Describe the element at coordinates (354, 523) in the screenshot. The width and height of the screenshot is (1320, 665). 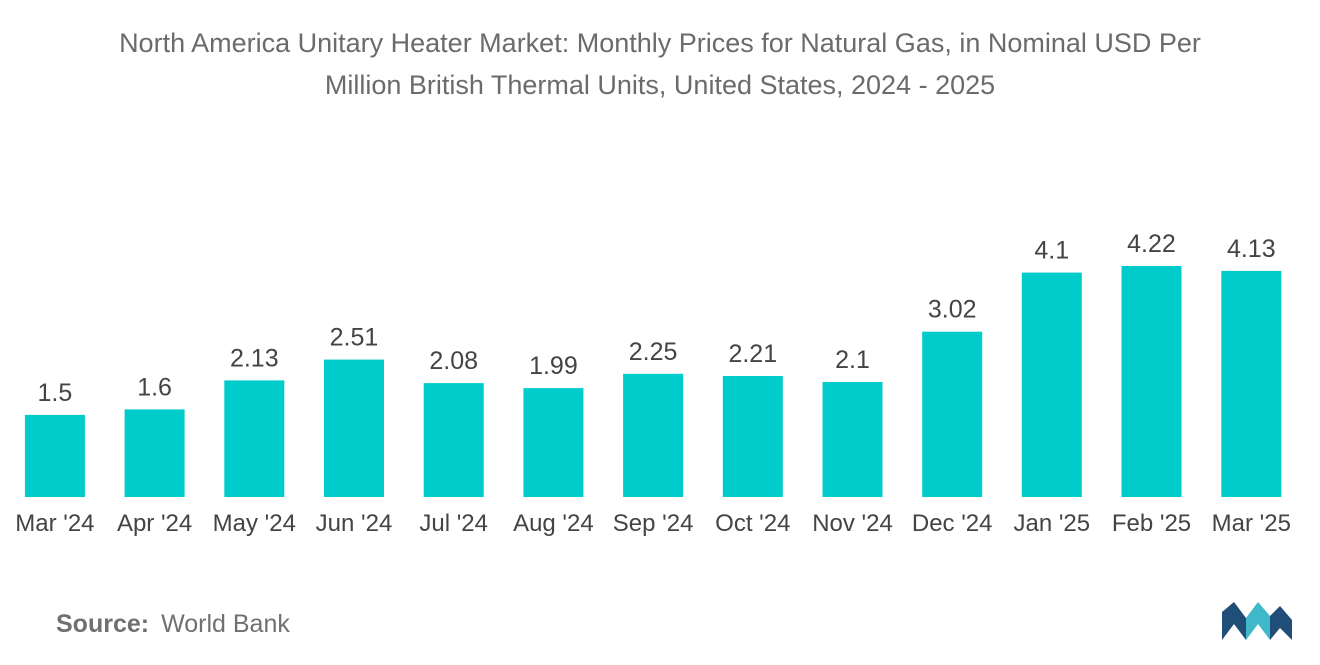
I see `x-tick-label-3: Jun '24` at that location.